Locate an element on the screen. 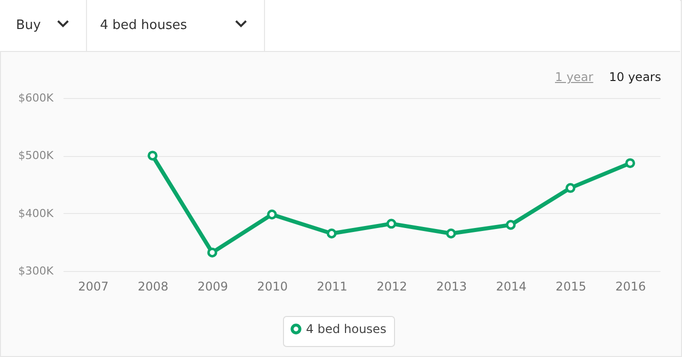 Image resolution: width=682 pixels, height=357 pixels. y-tick-label: $300K is located at coordinates (36, 271).